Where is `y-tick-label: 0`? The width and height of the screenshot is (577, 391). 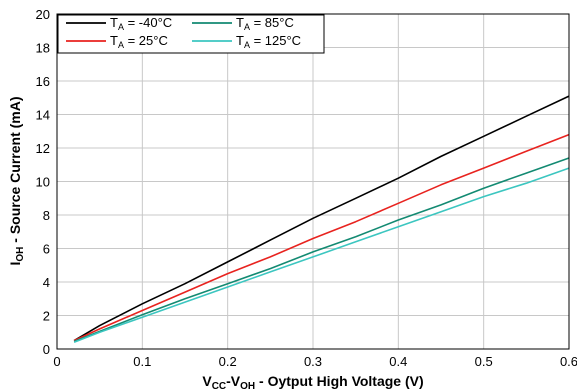 y-tick-label: 0 is located at coordinates (46, 349).